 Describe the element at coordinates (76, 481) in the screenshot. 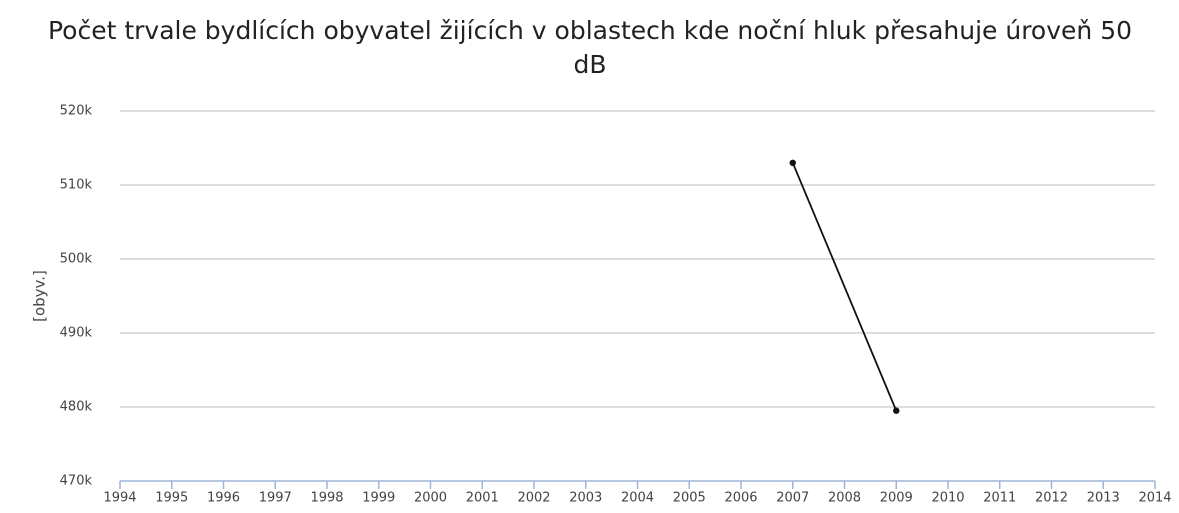

I see `y-tick-label: 470k` at that location.